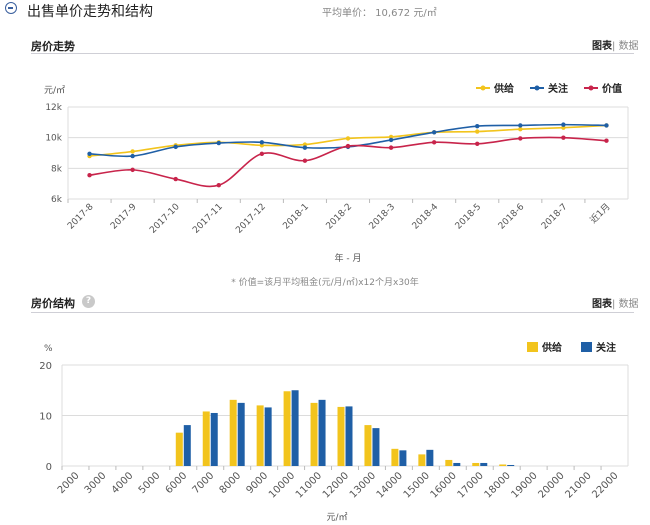  What do you see at coordinates (124, 217) in the screenshot?
I see `x-tick-label: 2017-9` at bounding box center [124, 217].